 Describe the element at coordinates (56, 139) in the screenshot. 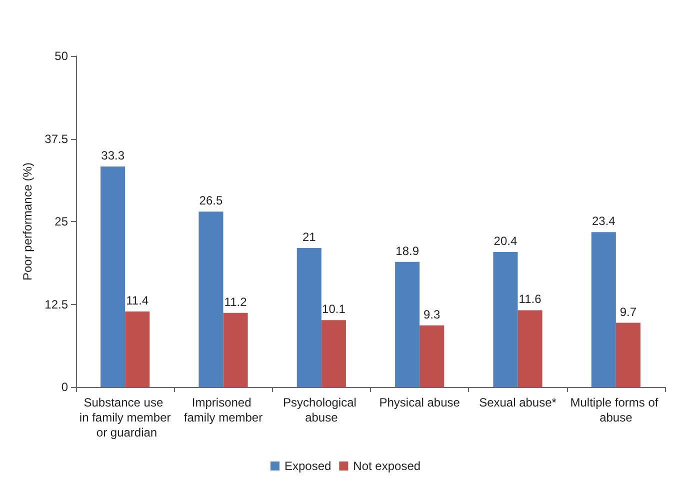

I see `y-tick-label: 37.5` at that location.